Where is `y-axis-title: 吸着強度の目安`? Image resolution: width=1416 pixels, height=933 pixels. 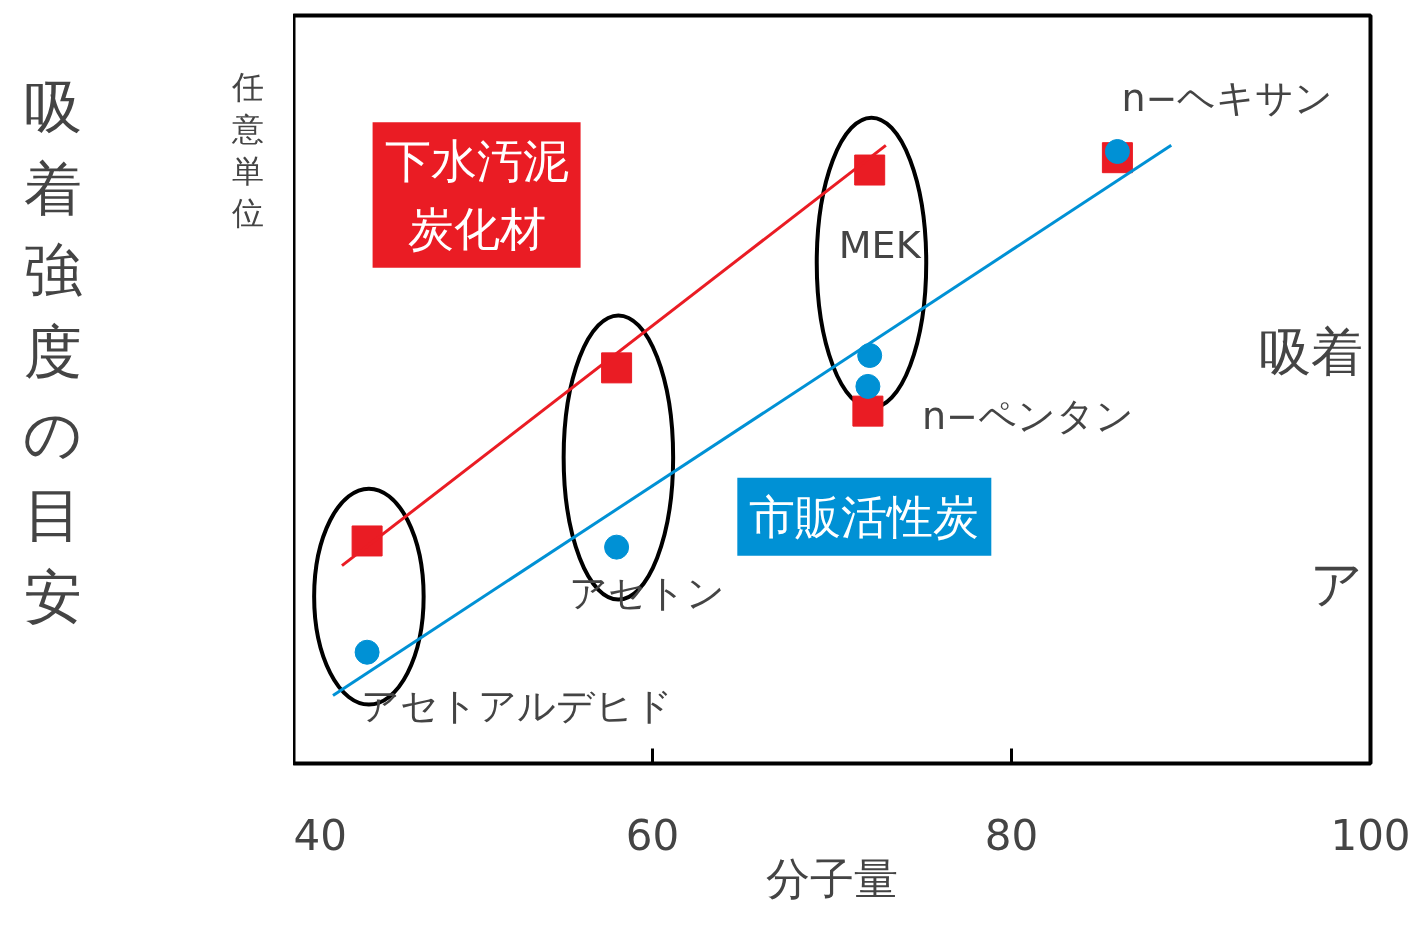 y-axis-title: 吸着強度の目安 is located at coordinates (52, 352).